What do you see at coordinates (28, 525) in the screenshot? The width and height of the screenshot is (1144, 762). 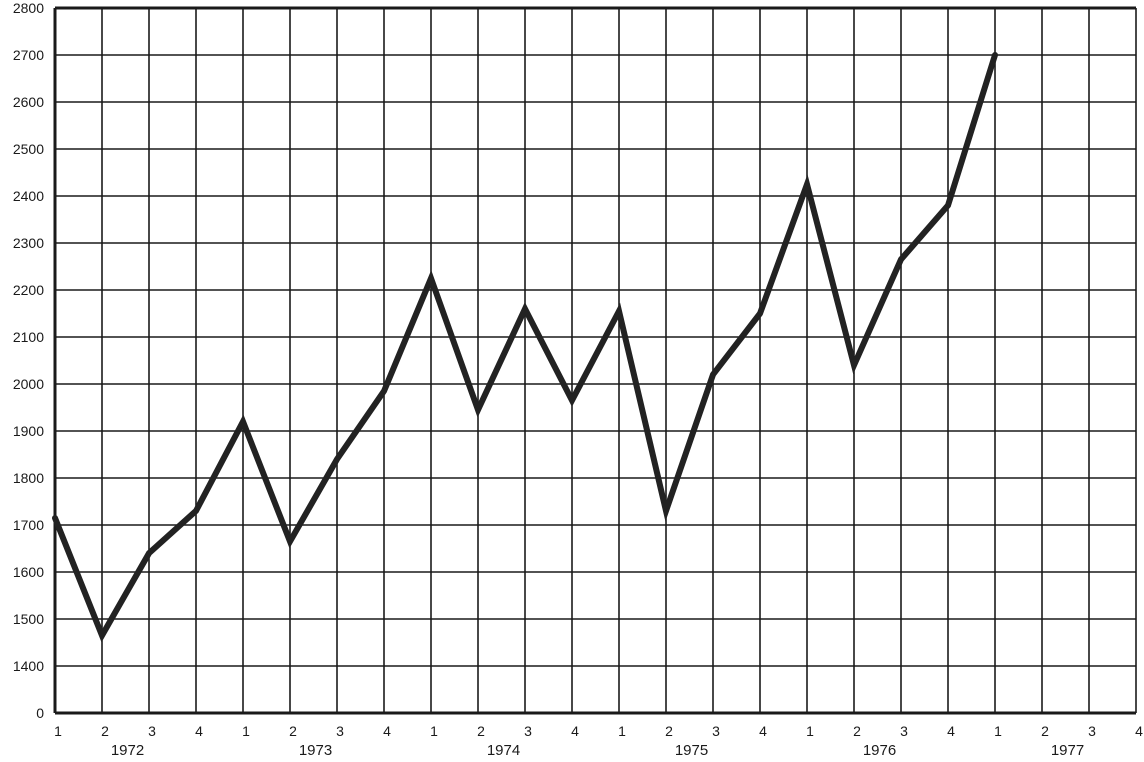 I see `y-tick-label: 1700` at bounding box center [28, 525].